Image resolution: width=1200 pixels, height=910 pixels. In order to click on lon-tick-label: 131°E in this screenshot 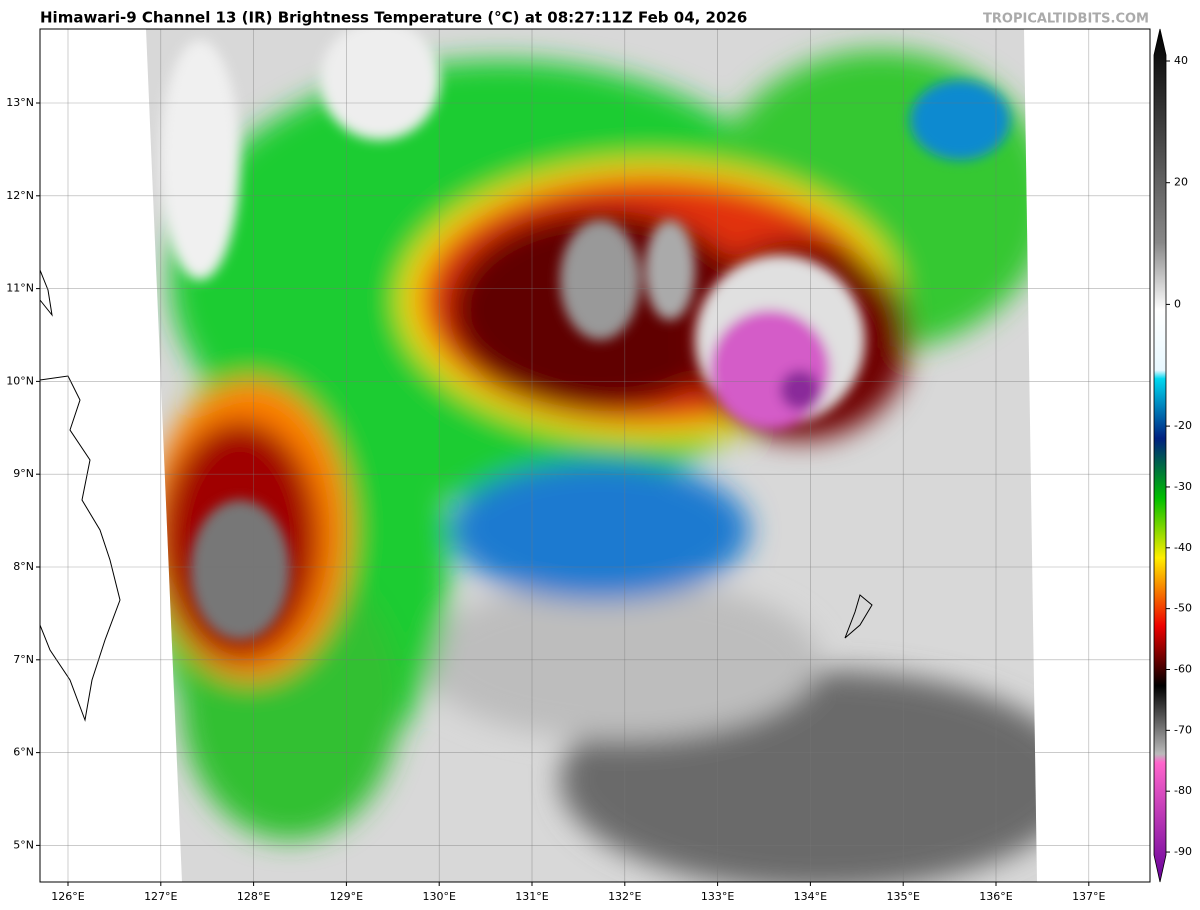, I will do `click(531, 896)`.